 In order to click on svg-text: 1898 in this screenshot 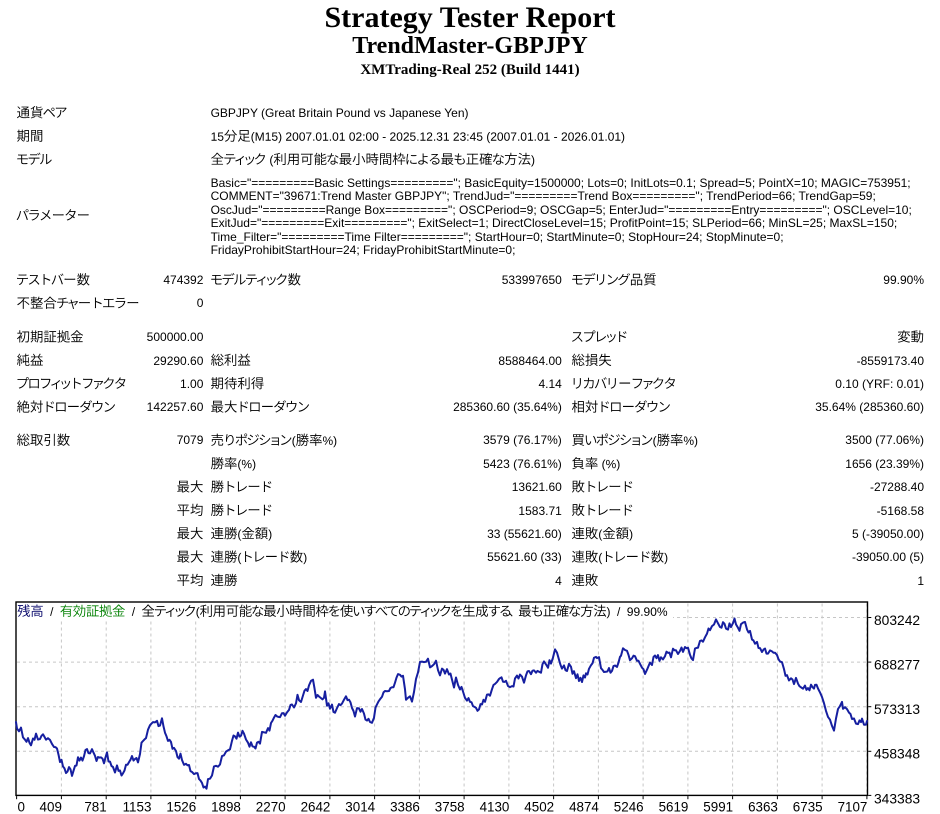, I will do `click(226, 807)`.